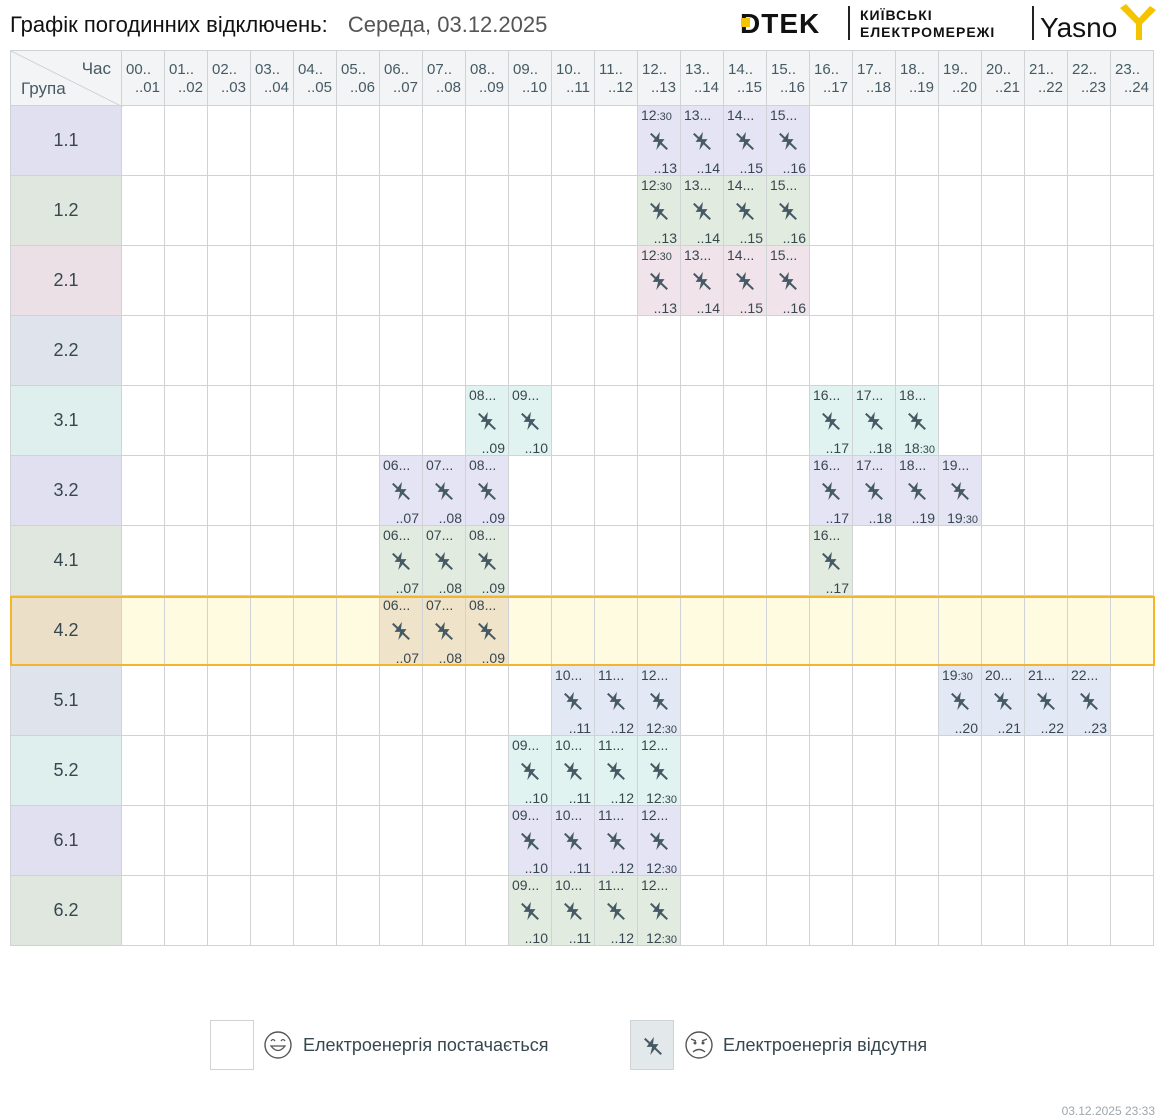 This screenshot has width=1165, height=1120. I want to click on legend-power-on-label: Електроенергія постачається, so click(426, 1045).